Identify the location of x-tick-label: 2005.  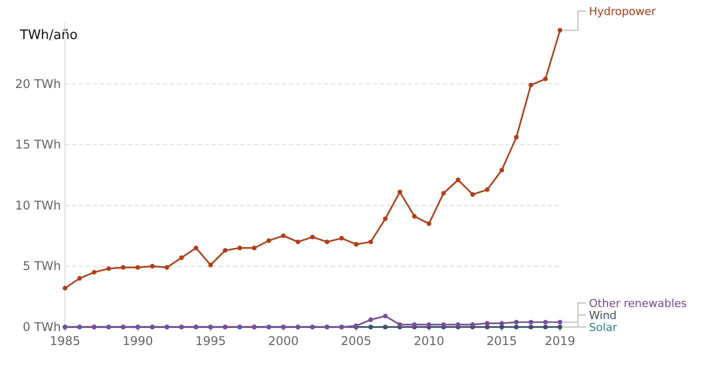
(356, 341).